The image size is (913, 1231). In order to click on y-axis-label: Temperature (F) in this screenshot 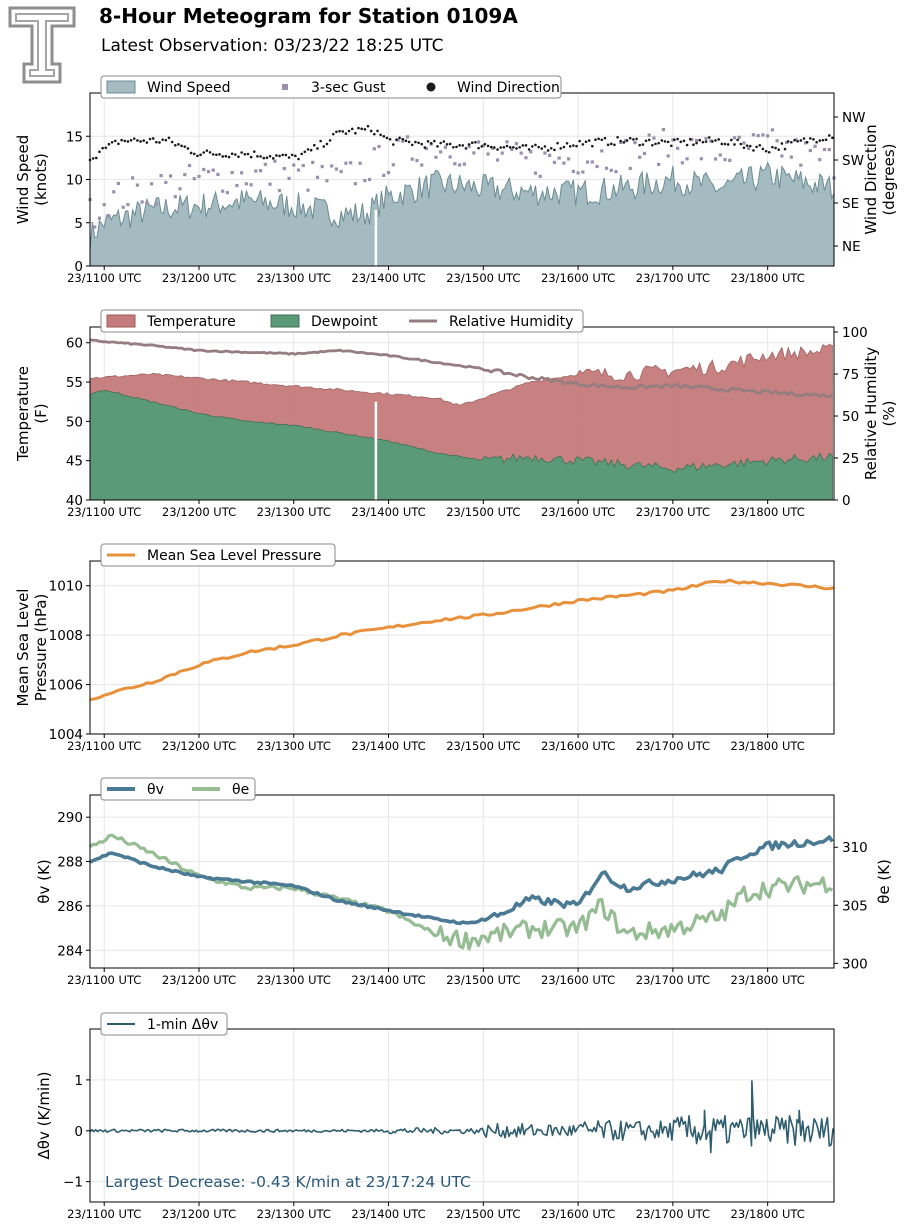, I will do `click(32, 414)`.